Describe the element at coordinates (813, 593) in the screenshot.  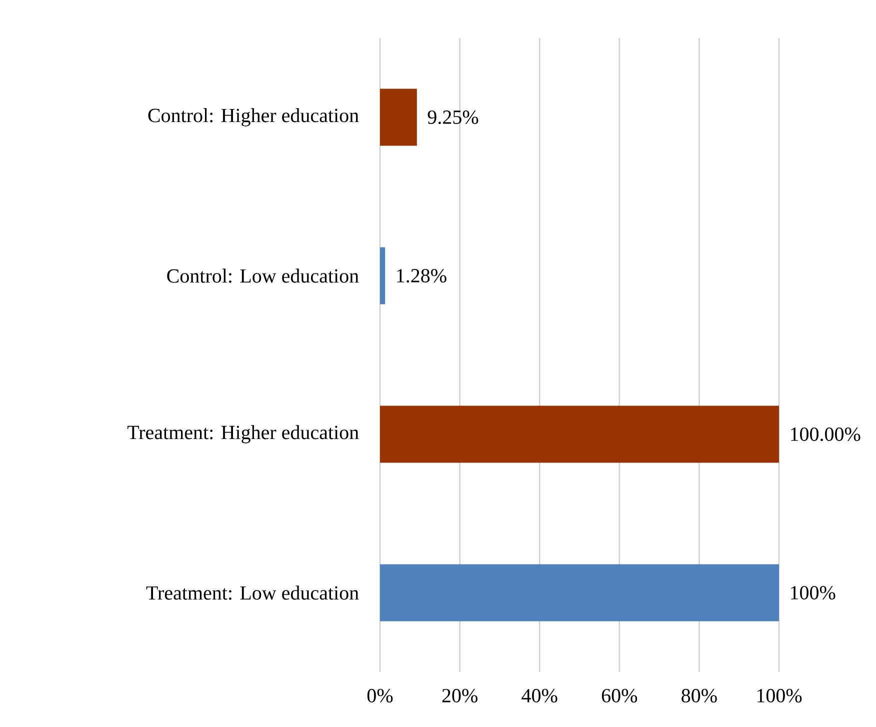
I see `data-label: 100%` at that location.